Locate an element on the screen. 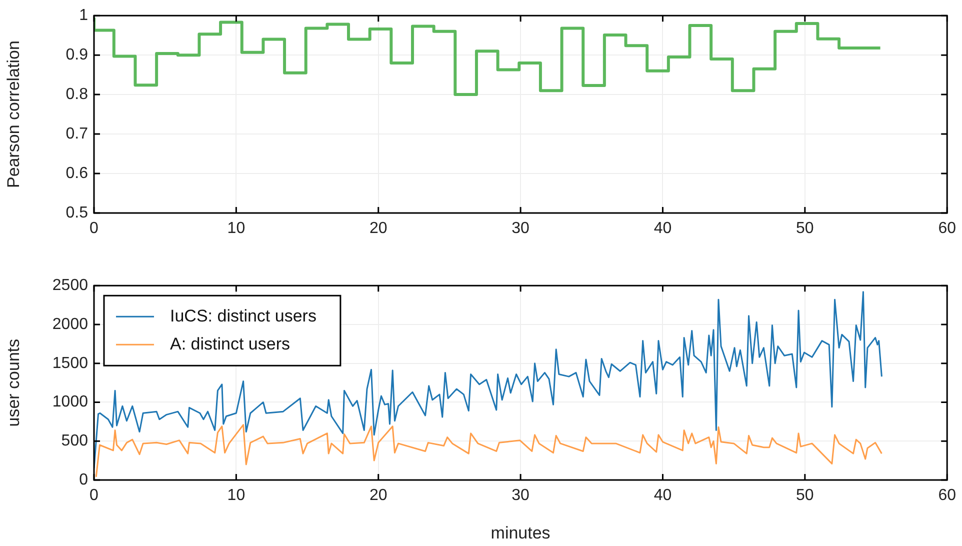  y-axis-title: Pearson correlation is located at coordinates (13, 114).